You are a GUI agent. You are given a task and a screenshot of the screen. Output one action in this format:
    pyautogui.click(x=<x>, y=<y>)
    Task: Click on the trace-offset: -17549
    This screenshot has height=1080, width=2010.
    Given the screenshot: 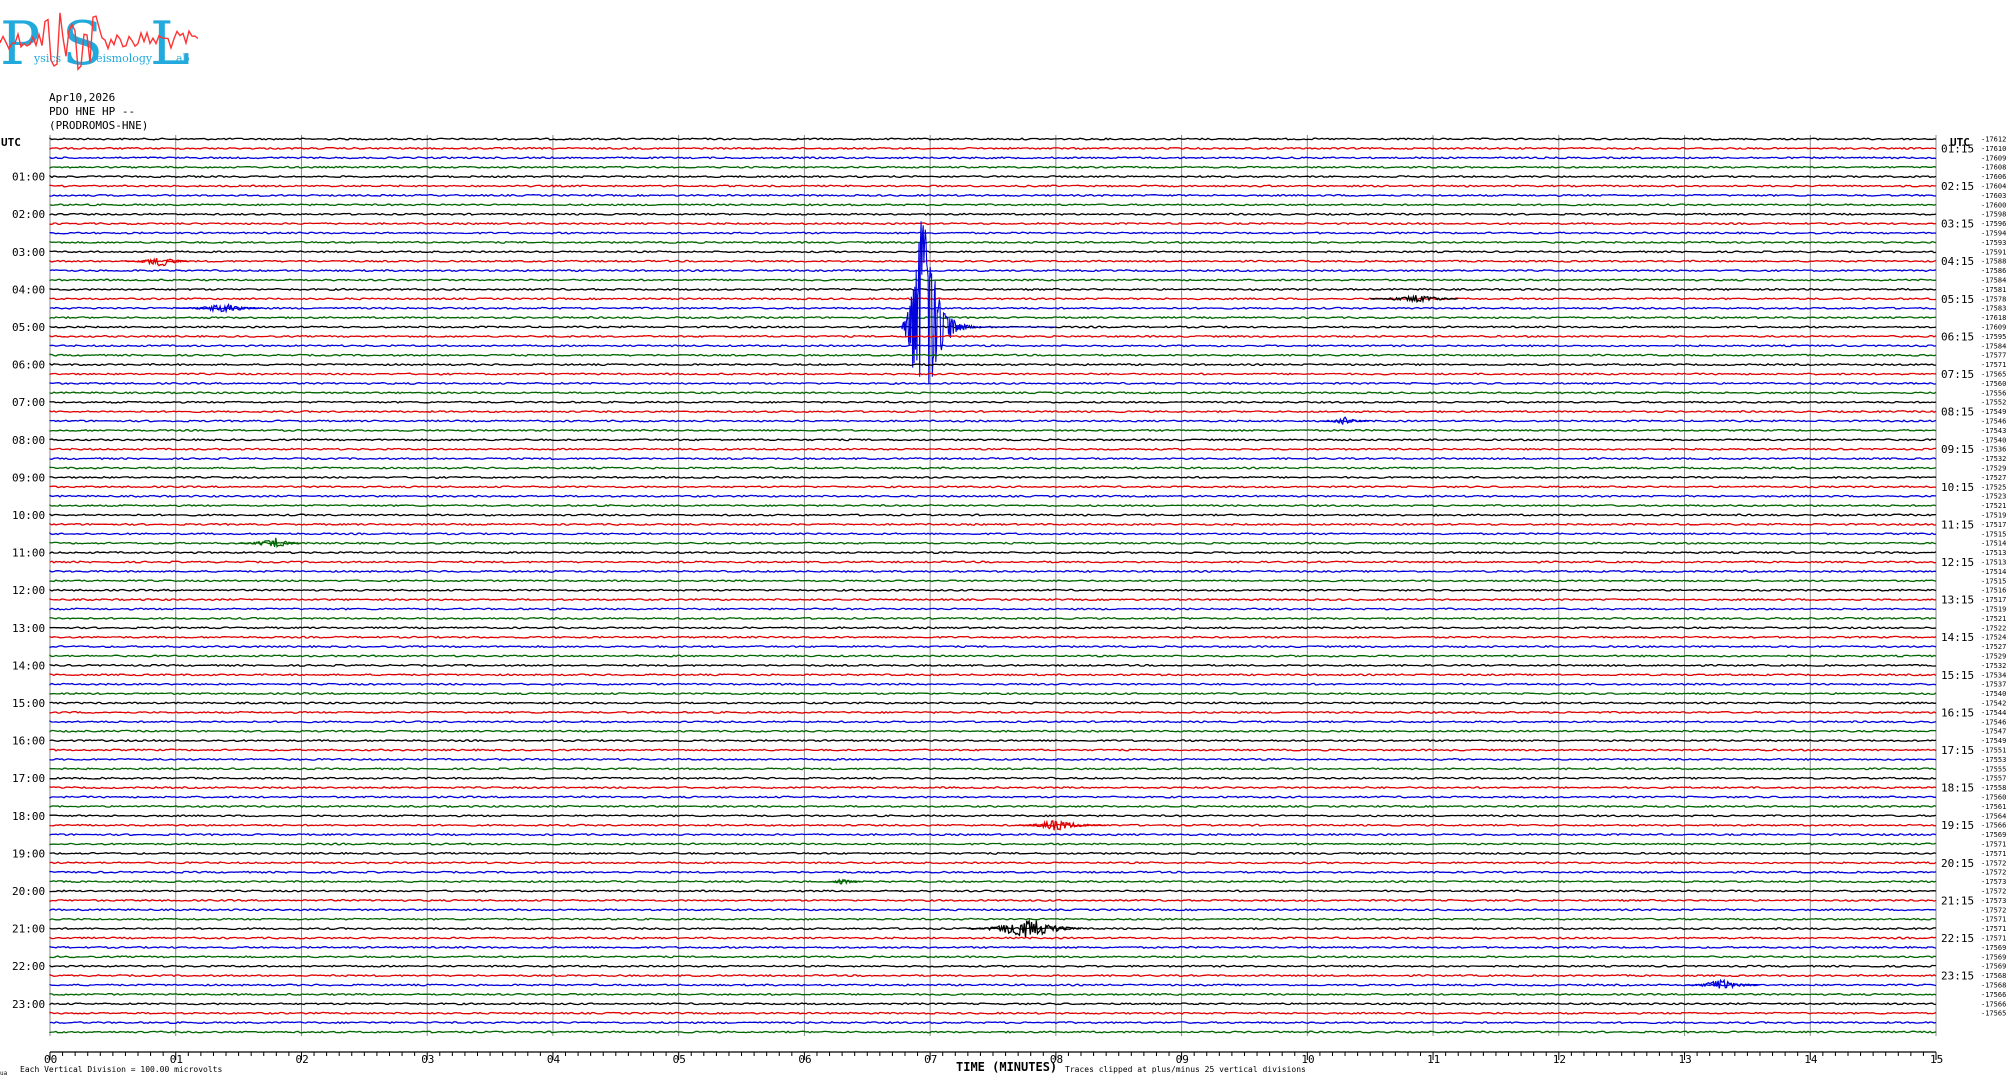 What is the action you would take?
    pyautogui.click(x=1993, y=741)
    